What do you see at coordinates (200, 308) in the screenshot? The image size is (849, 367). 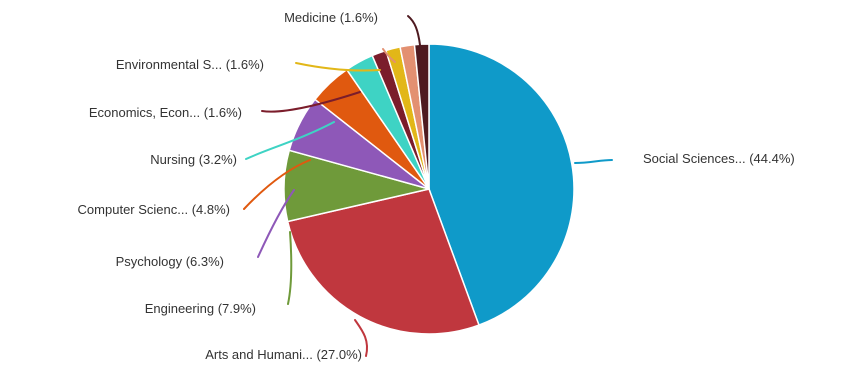 I see `slice-label-2: Engineering (7.9%)` at bounding box center [200, 308].